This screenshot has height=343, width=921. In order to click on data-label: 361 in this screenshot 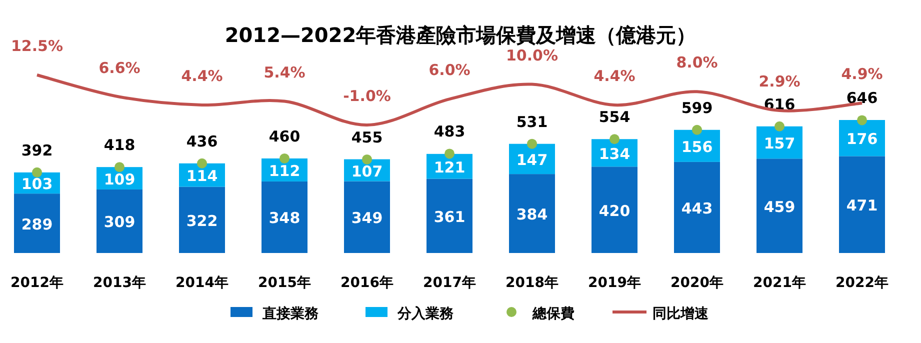, I will do `click(450, 217)`.